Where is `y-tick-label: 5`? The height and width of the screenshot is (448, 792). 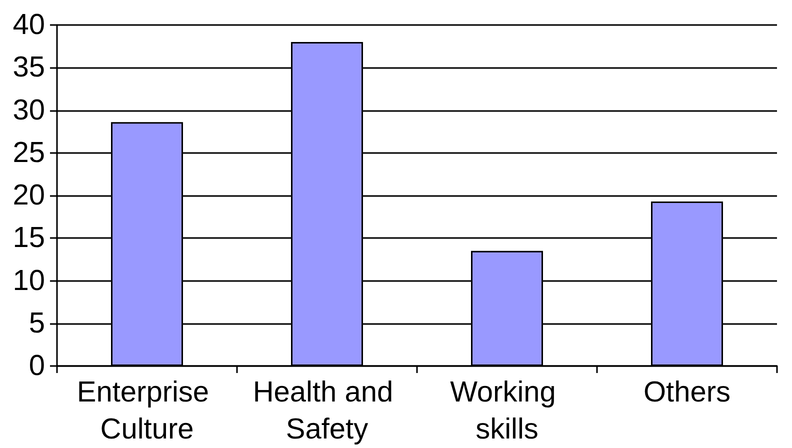
y-tick-label: 5 is located at coordinates (36, 323).